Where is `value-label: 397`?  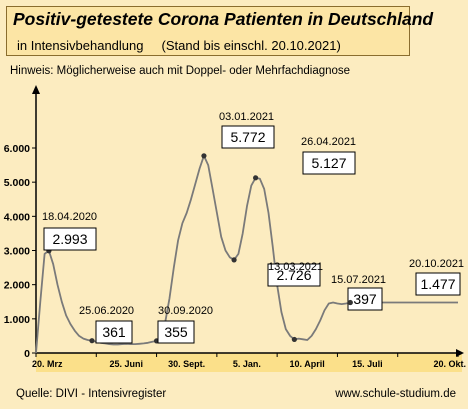
value-label: 397 is located at coordinates (365, 299).